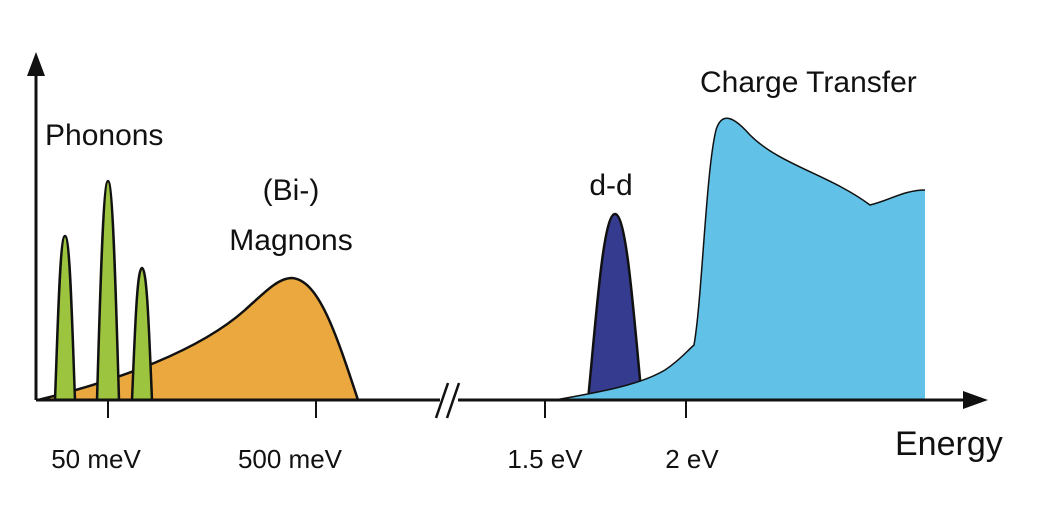  What do you see at coordinates (692, 459) in the screenshot?
I see `tick-label: 2 eV` at bounding box center [692, 459].